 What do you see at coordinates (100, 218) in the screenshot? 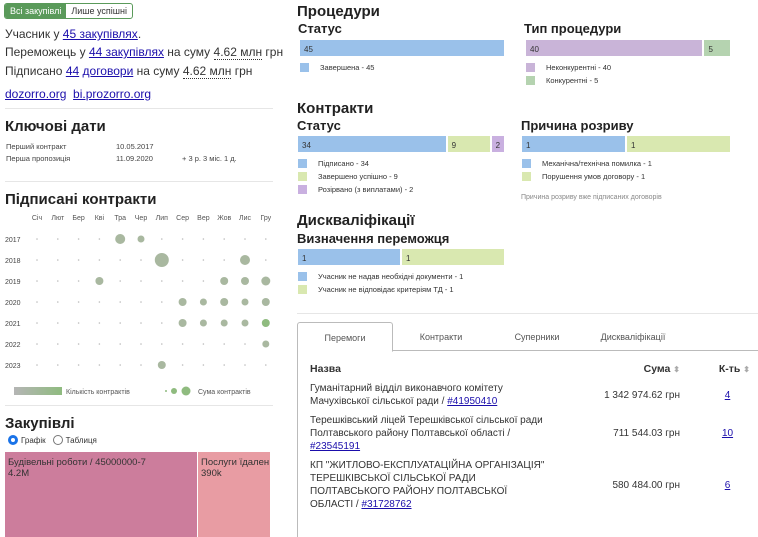
I see `month-label: Кві` at bounding box center [100, 218].